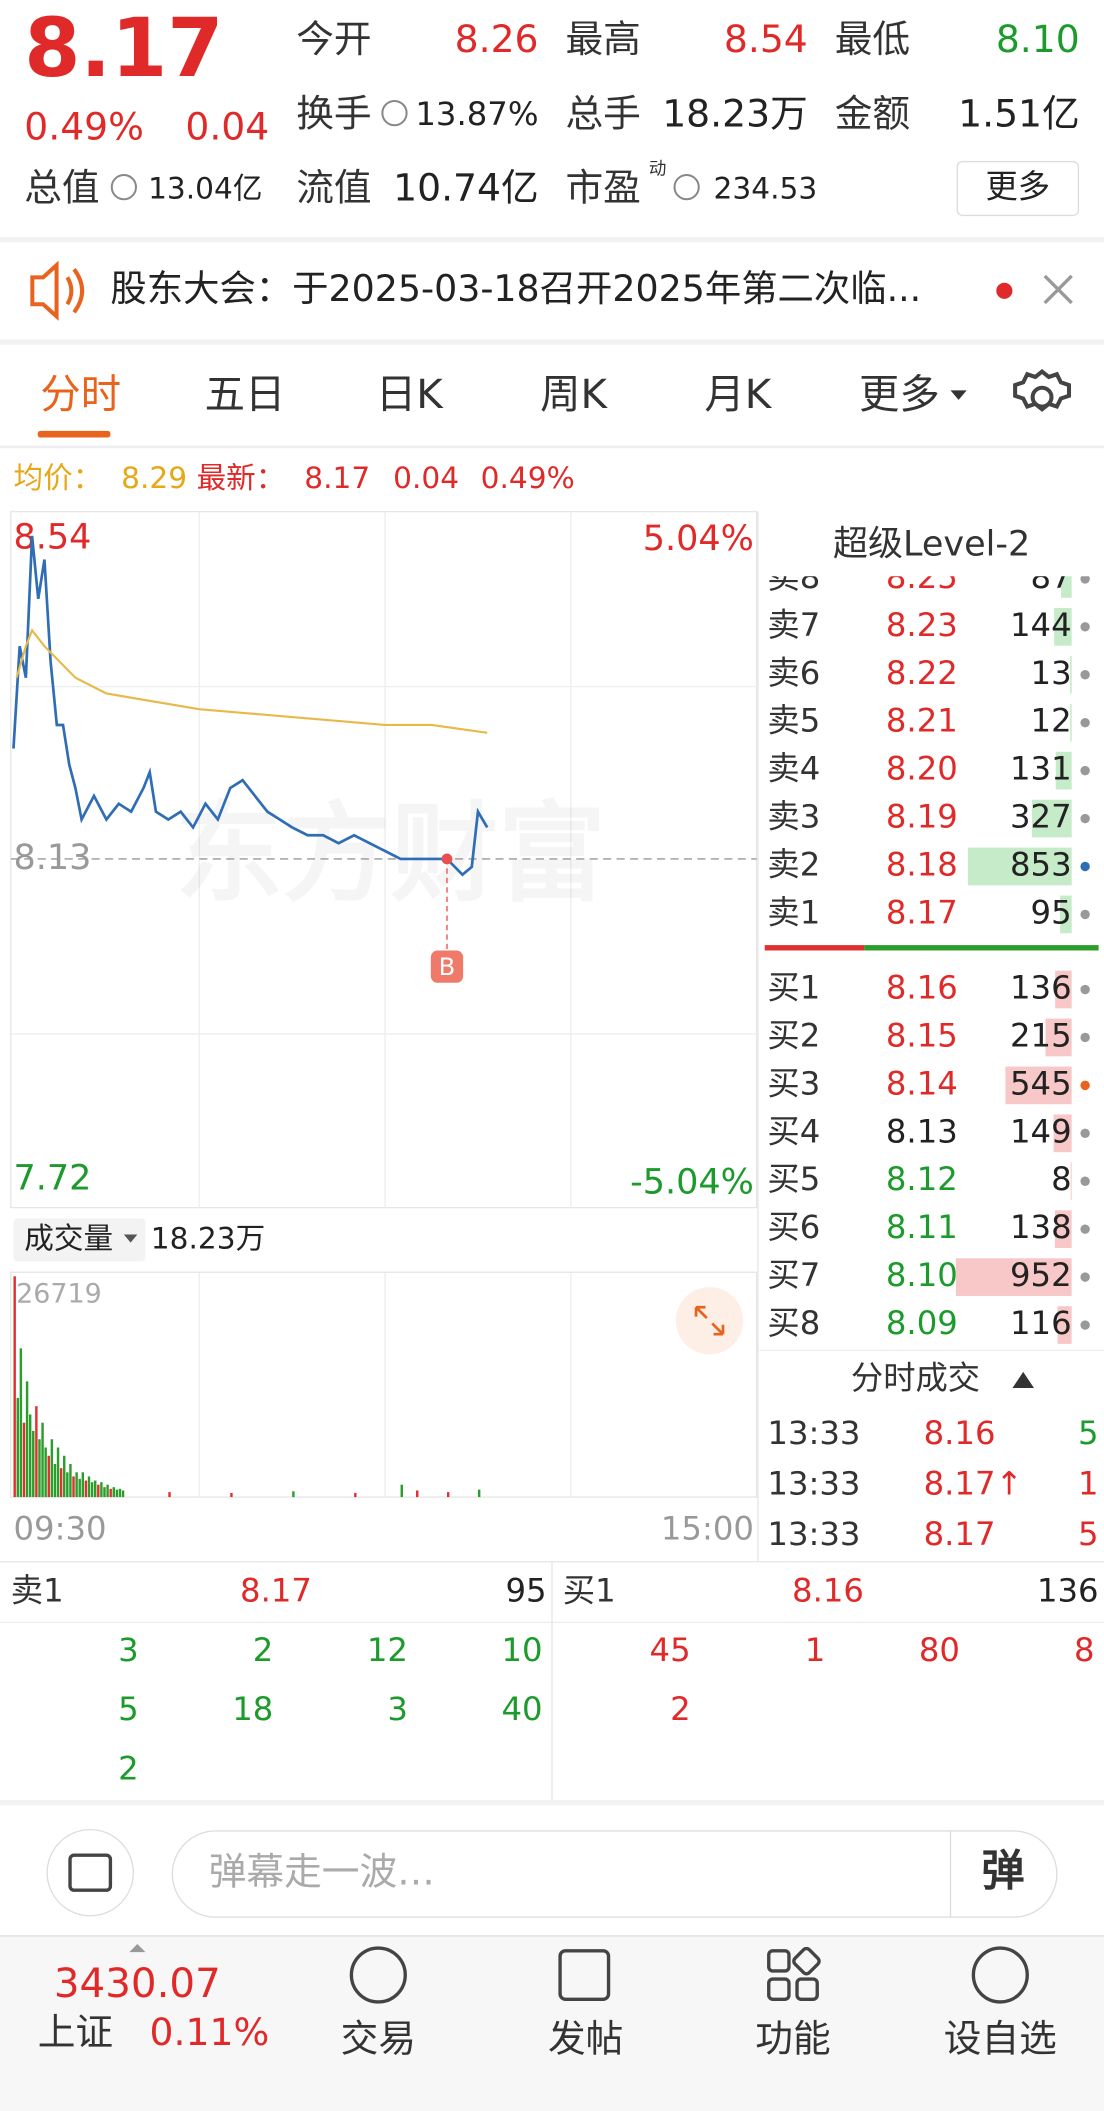 The width and height of the screenshot is (1104, 2111). I want to click on level-price: 8.17, so click(922, 912).